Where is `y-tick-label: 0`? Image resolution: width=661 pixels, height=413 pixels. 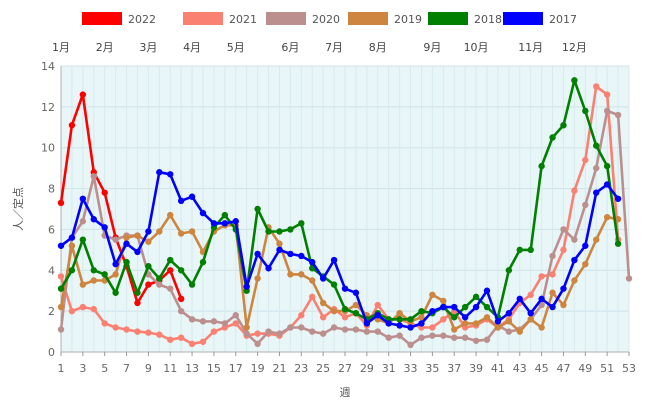
y-tick-label: 0 is located at coordinates (51, 352).